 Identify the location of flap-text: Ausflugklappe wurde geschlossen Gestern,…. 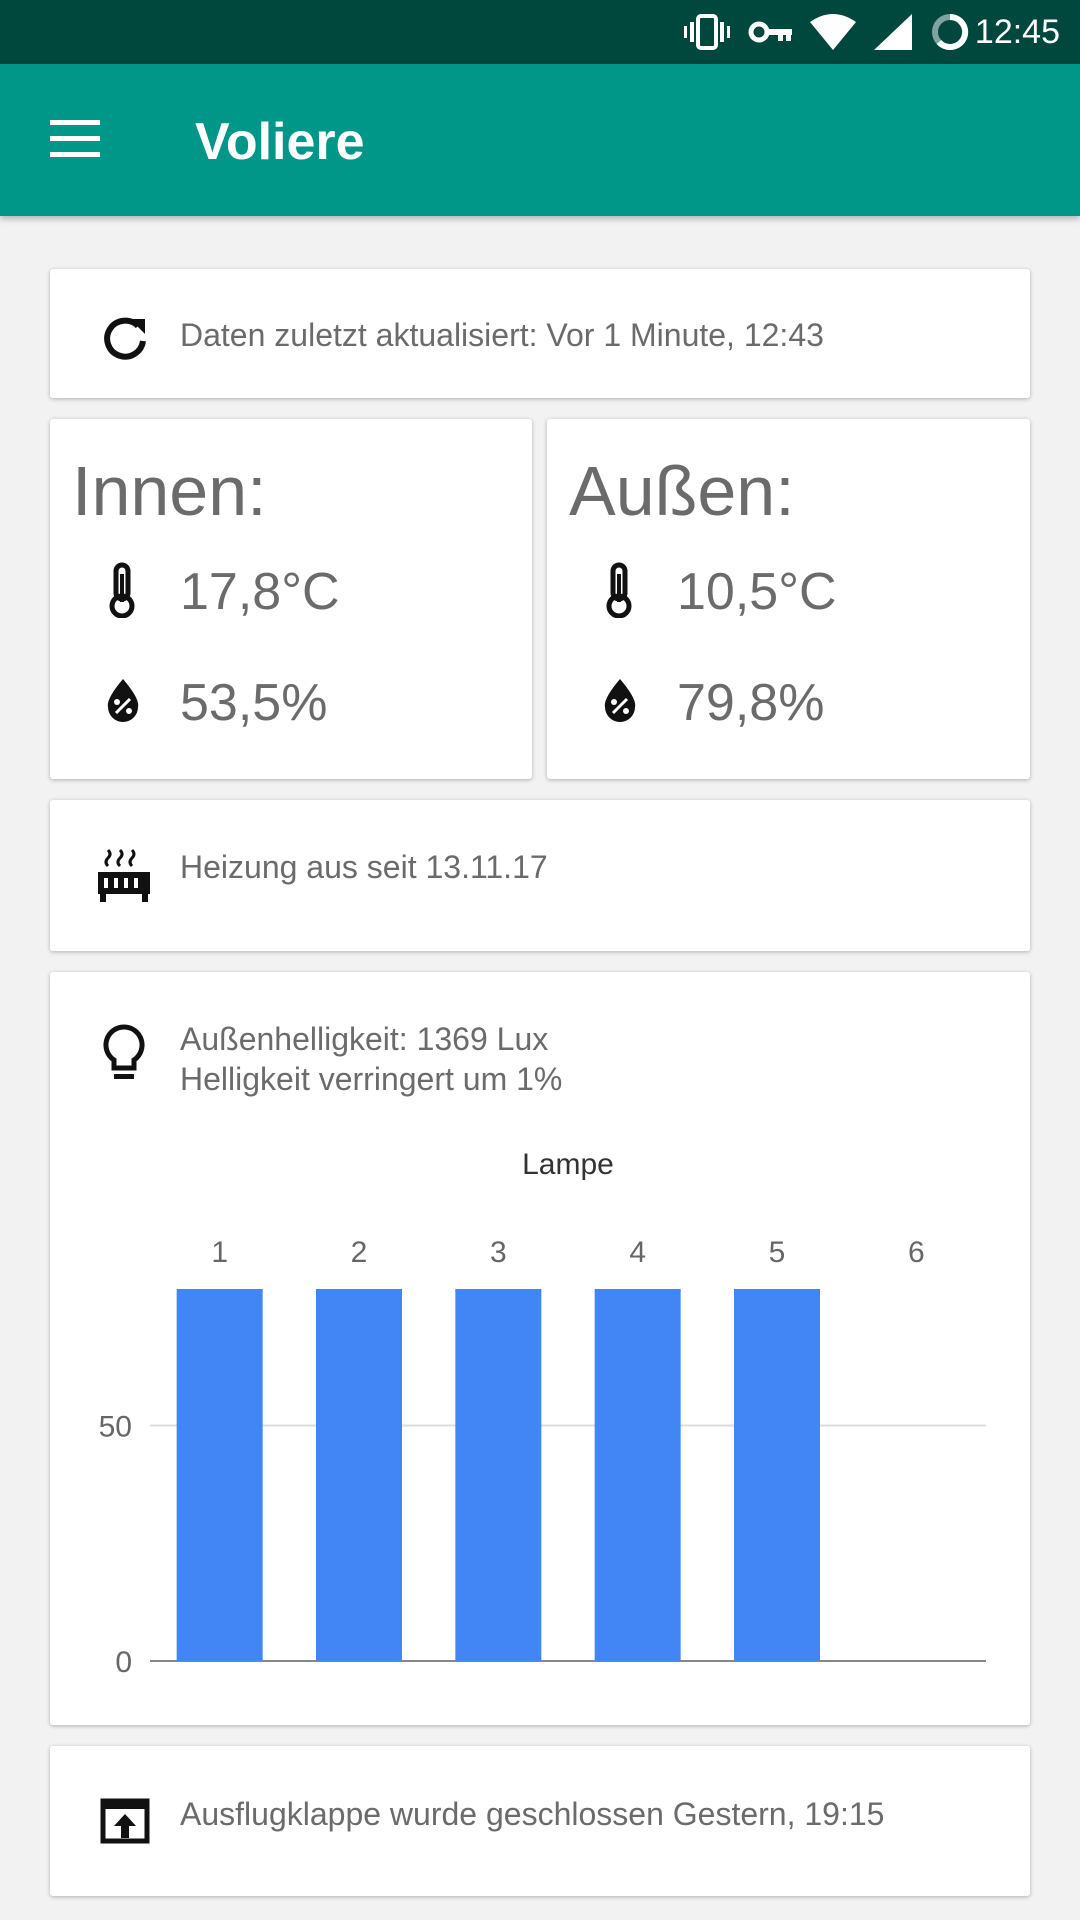
(532, 1814).